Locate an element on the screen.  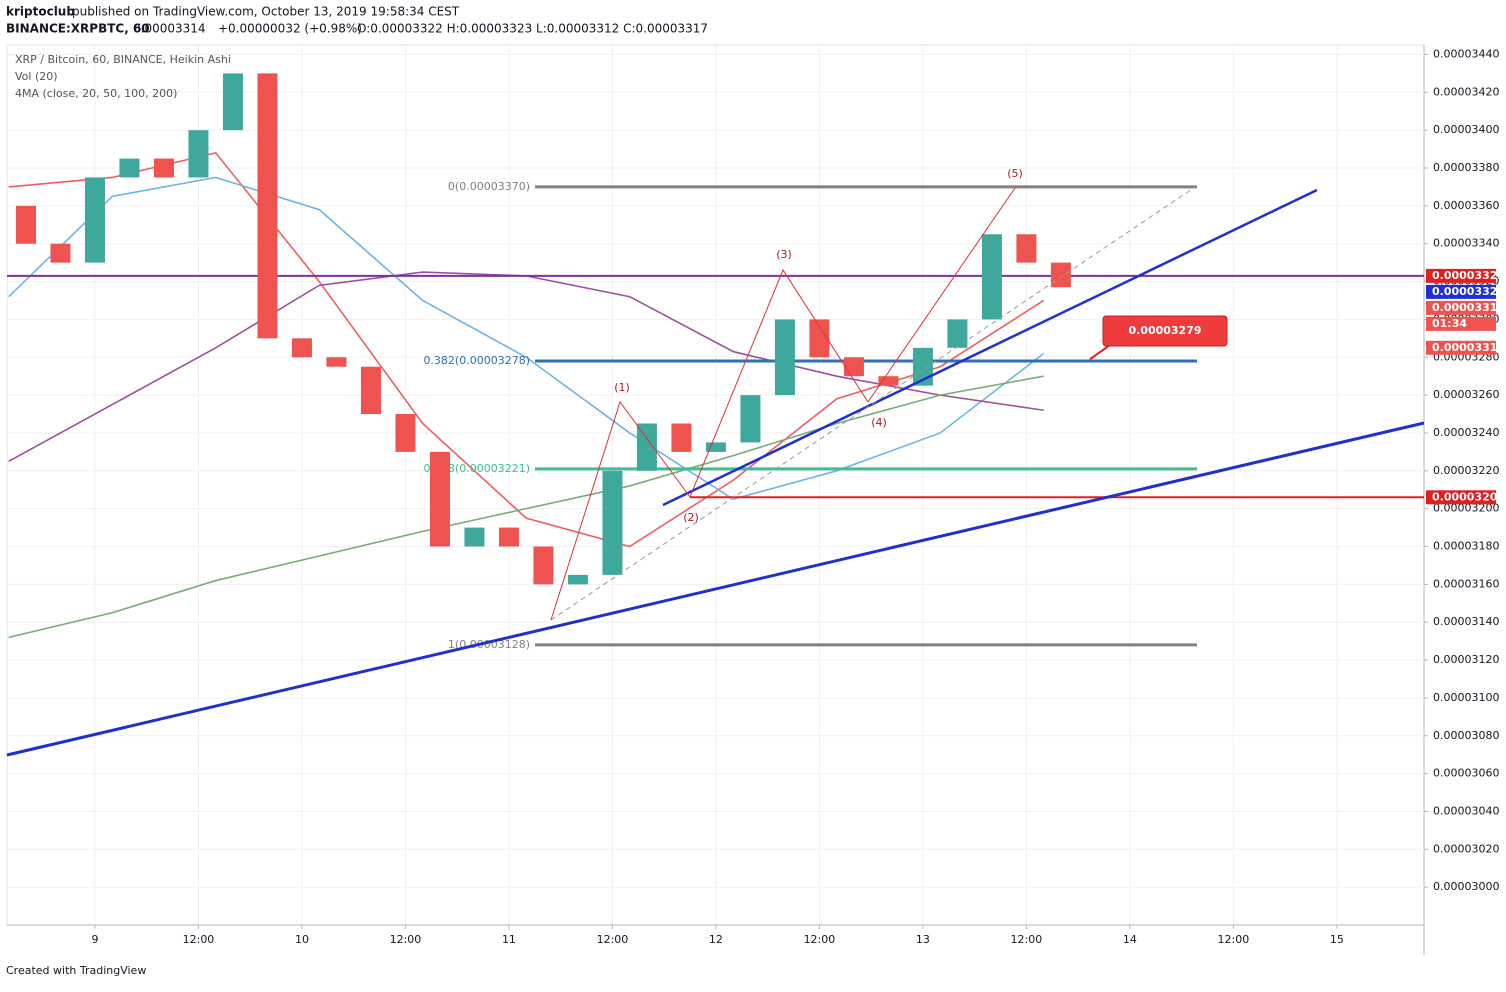
x-tick-label: 9 is located at coordinates (94, 939).